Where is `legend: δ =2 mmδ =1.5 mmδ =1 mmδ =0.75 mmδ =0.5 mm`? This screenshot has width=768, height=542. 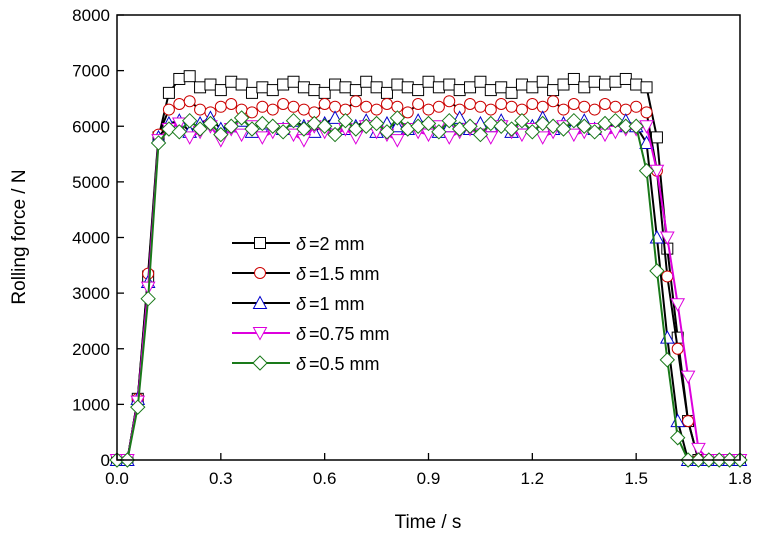 legend: δ =2 mmδ =1.5 mmδ =1 mmδ =0.75 mmδ =0.5 mm is located at coordinates (311, 304).